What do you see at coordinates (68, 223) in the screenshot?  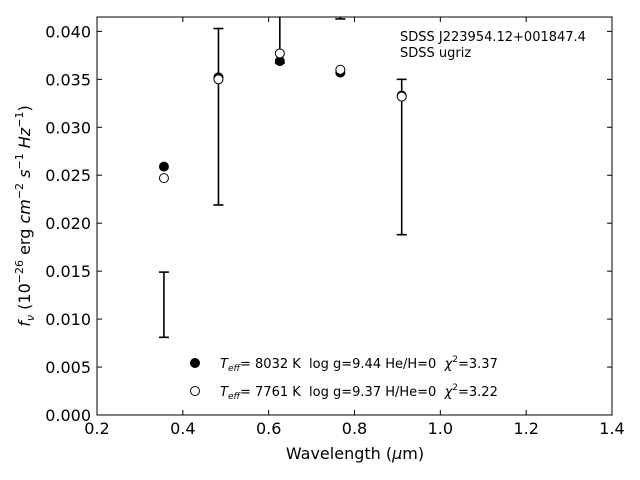 I see `y-tick-label: 0.020` at bounding box center [68, 223].